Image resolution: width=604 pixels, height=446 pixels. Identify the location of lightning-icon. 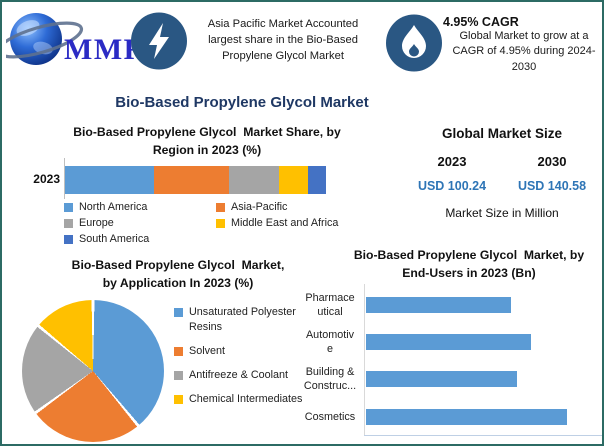
(159, 41).